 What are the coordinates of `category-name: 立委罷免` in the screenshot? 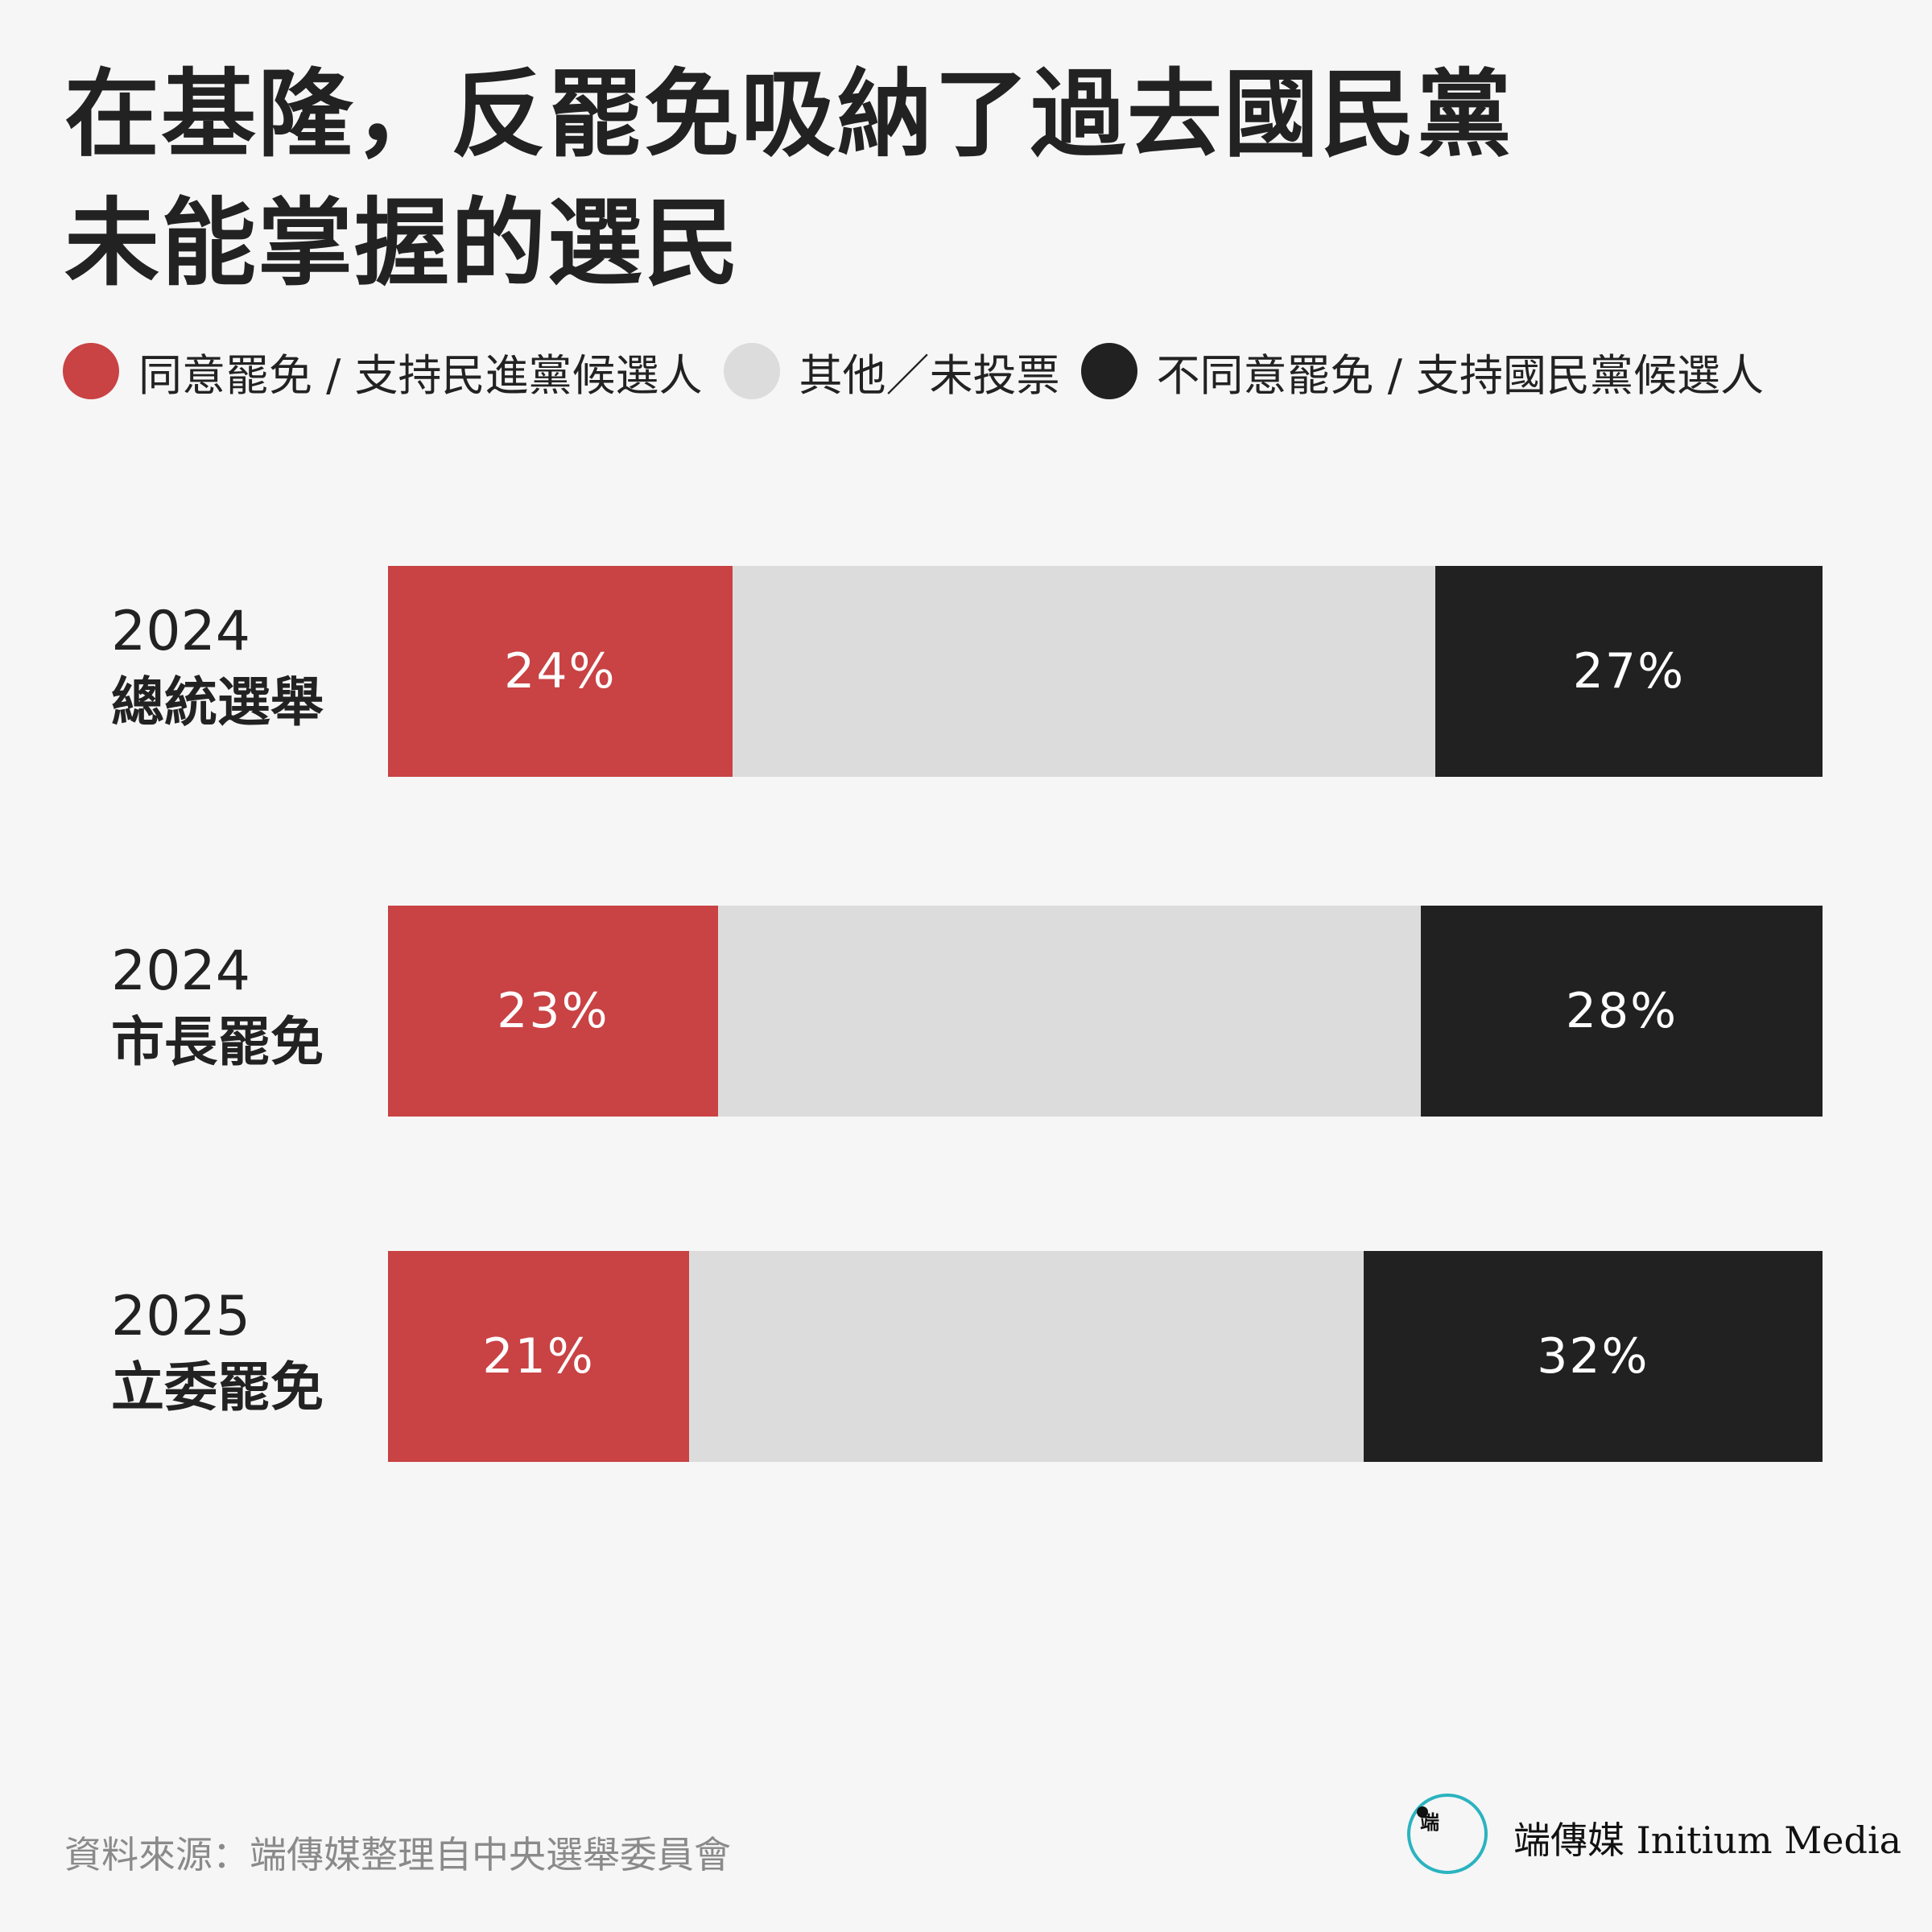 It's located at (217, 1387).